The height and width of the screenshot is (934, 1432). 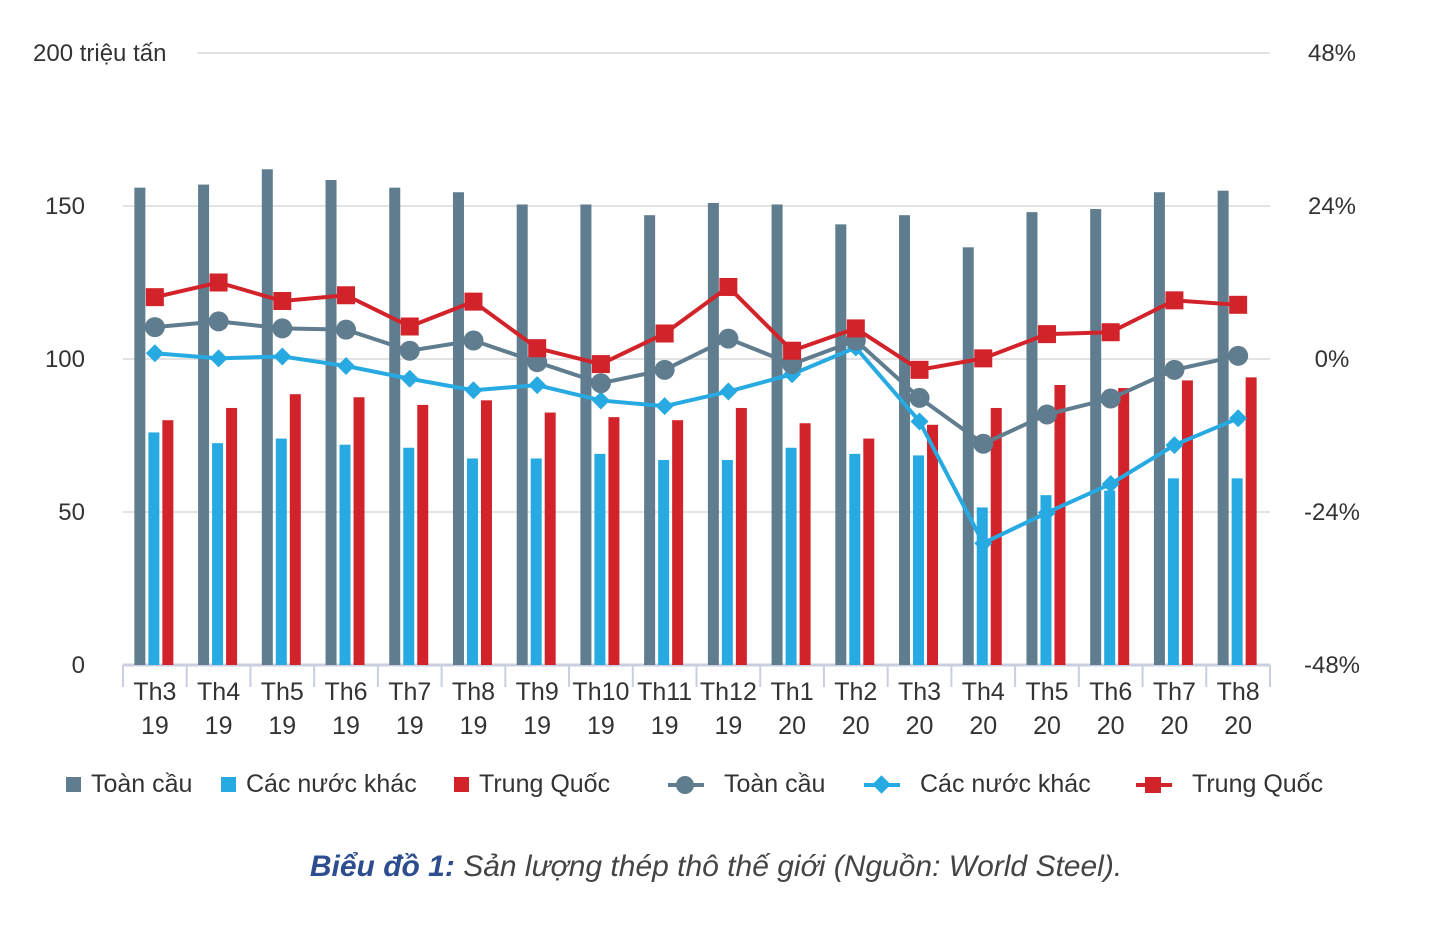 What do you see at coordinates (1005, 784) in the screenshot?
I see `legend-label: Các nước khác` at bounding box center [1005, 784].